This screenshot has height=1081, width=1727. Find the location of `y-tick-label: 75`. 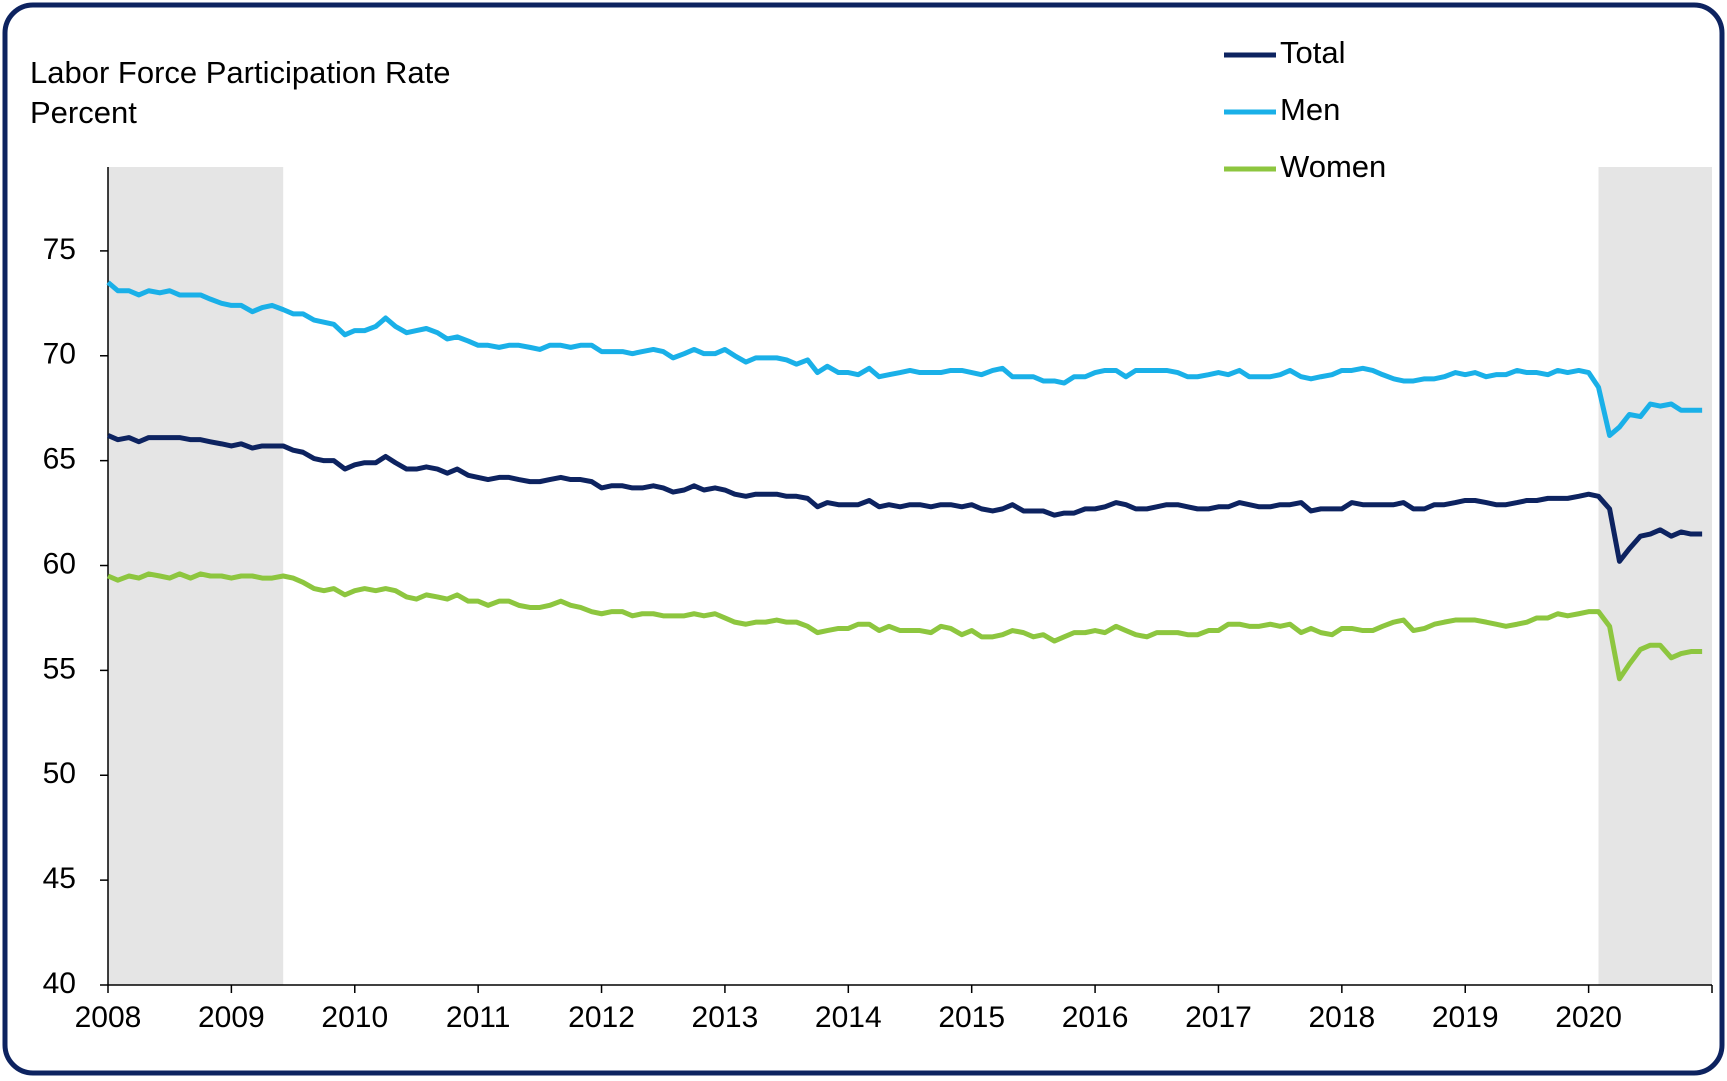

y-tick-label: 75 is located at coordinates (59, 249).